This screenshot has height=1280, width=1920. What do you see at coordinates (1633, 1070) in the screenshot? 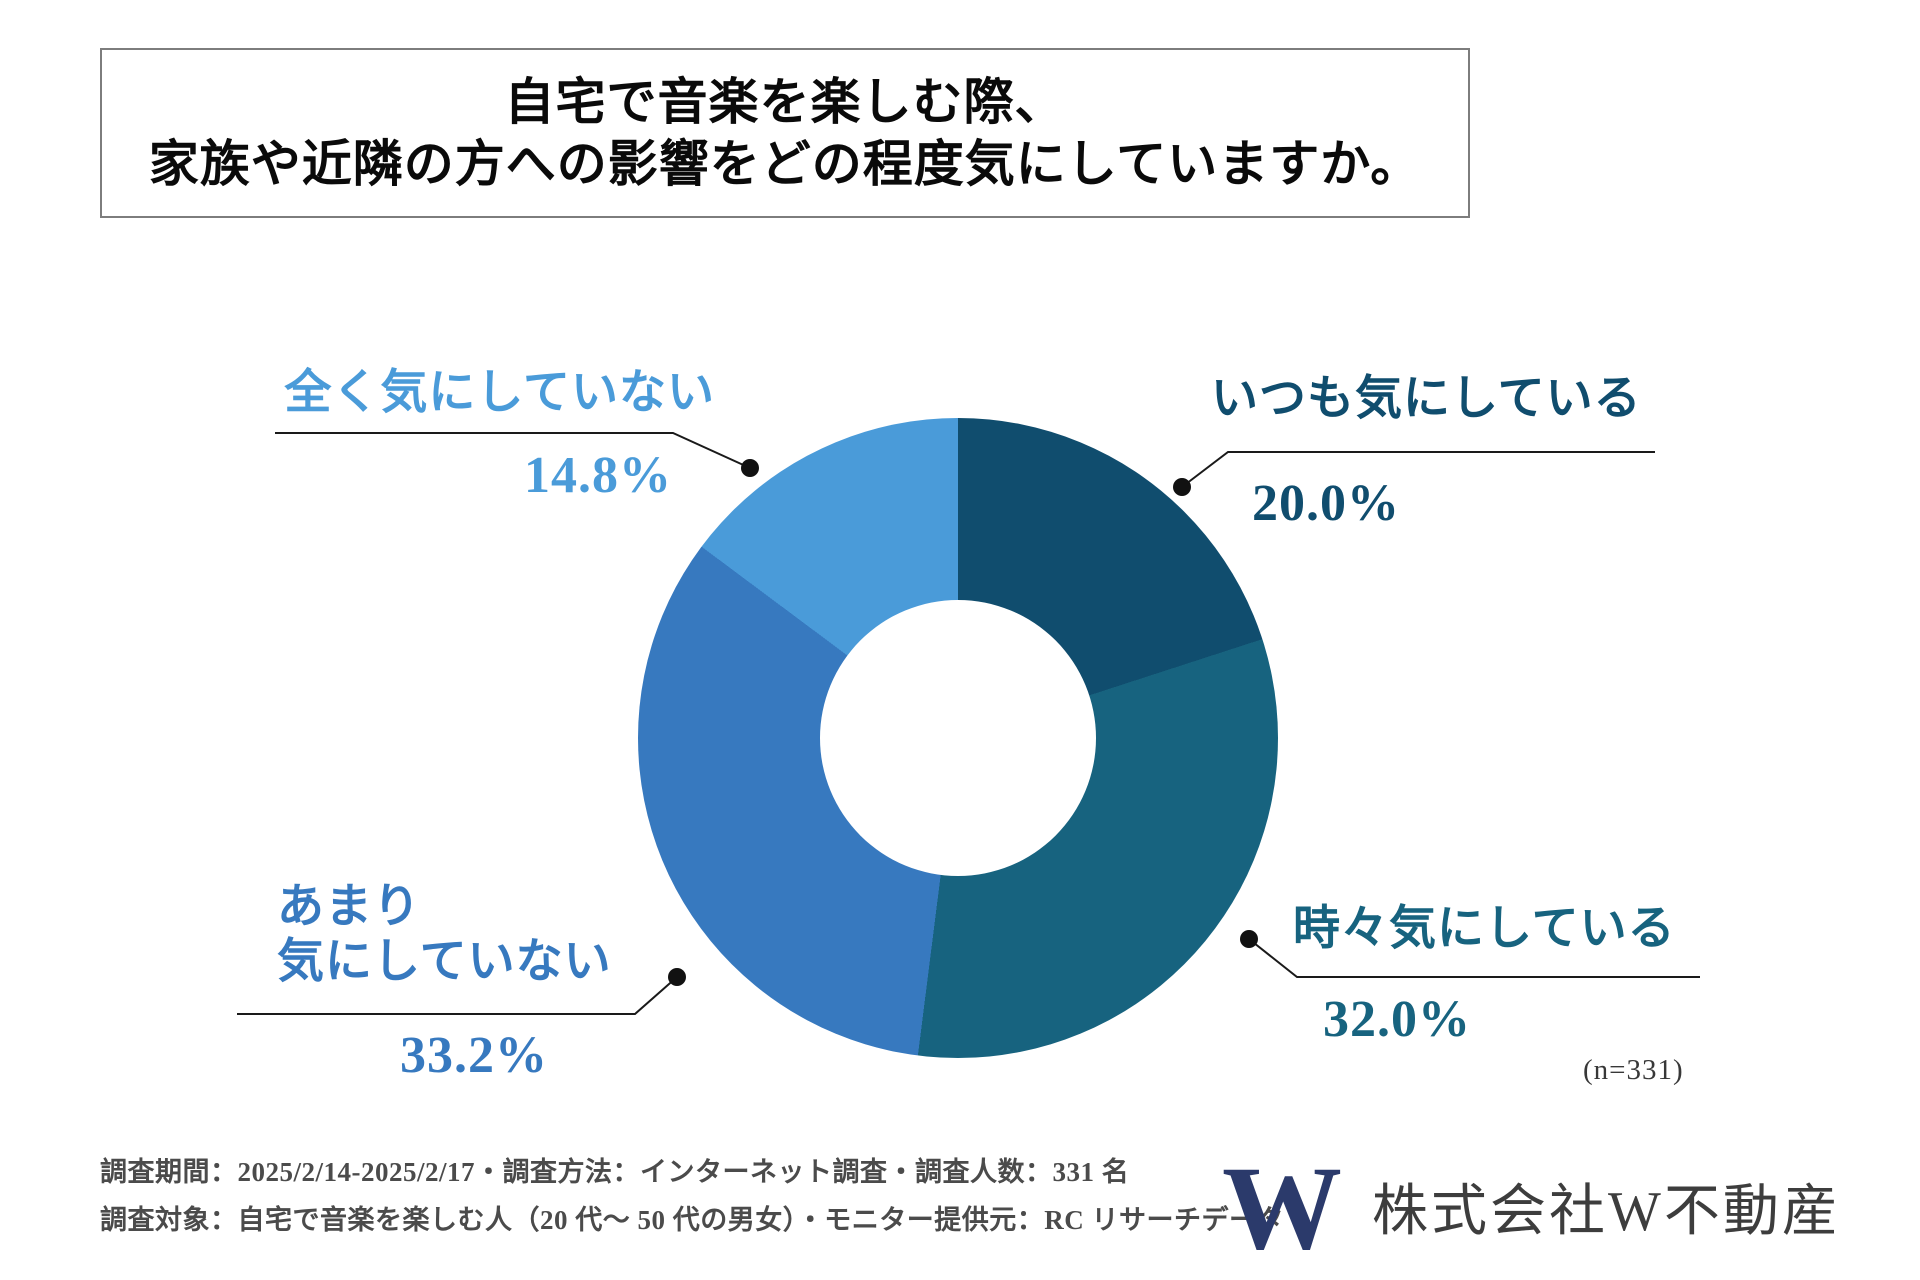
I see `sample-size-note: (n=331)` at bounding box center [1633, 1070].